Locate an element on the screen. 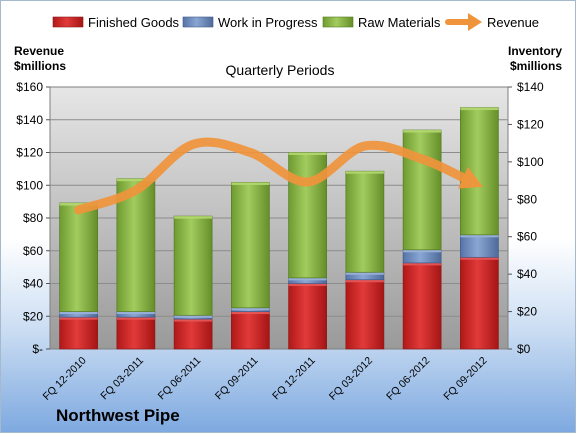 This screenshot has width=576, height=433. left-tick-label: $60 is located at coordinates (33, 251).